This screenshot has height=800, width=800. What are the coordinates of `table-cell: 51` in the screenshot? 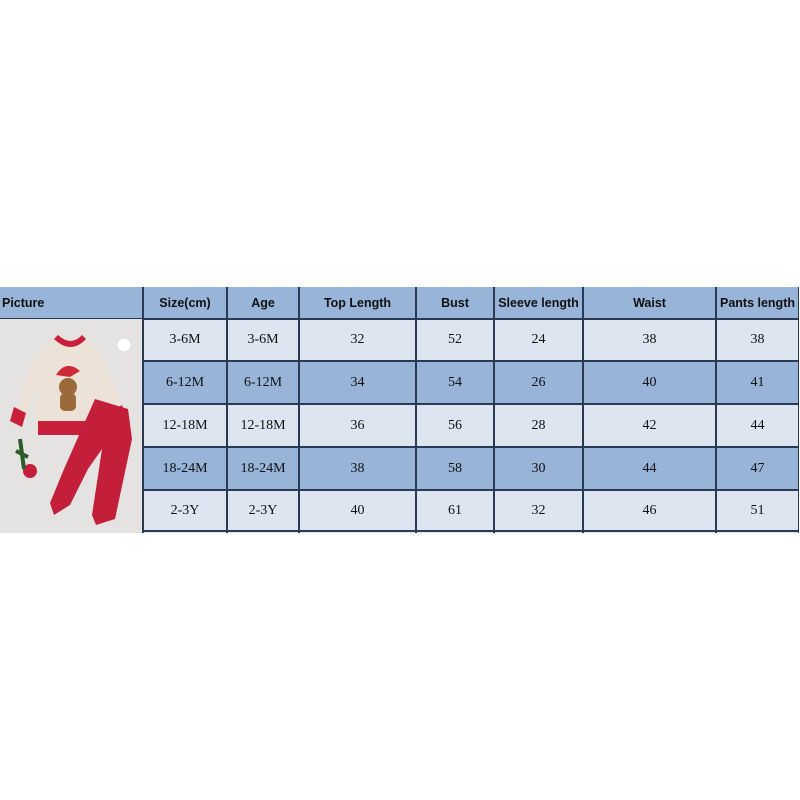 It's located at (757, 510).